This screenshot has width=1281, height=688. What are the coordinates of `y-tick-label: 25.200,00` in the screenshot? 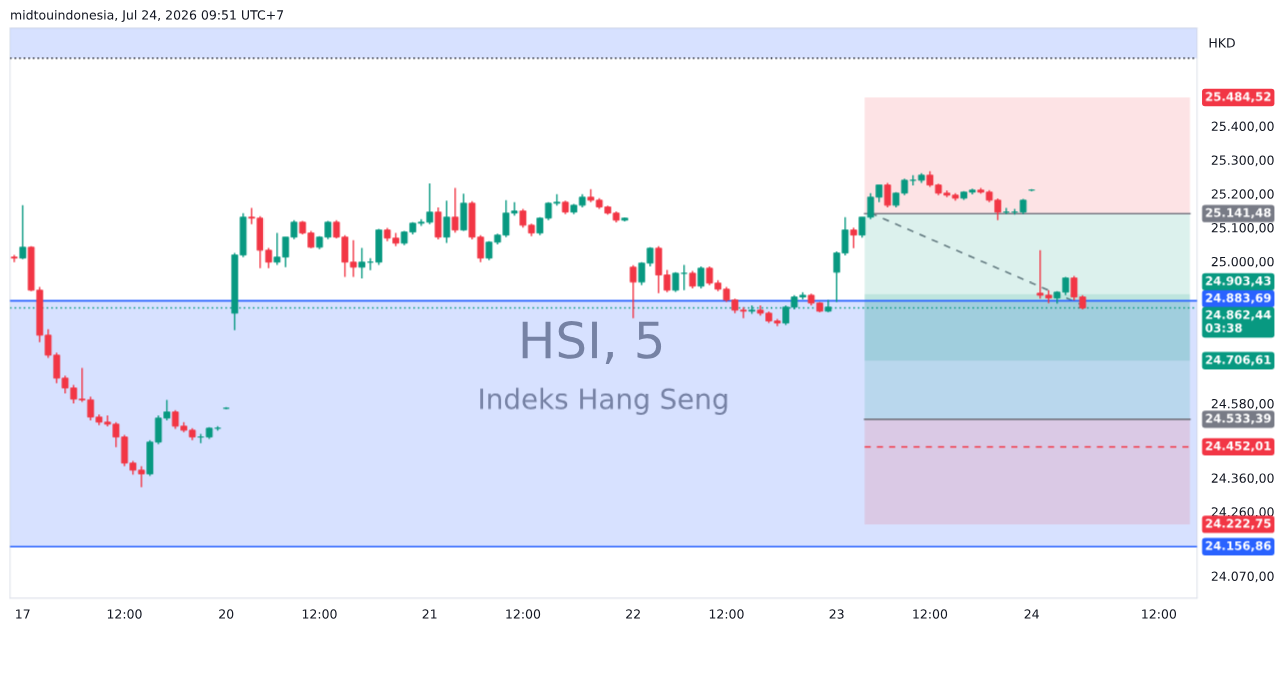 It's located at (1242, 194).